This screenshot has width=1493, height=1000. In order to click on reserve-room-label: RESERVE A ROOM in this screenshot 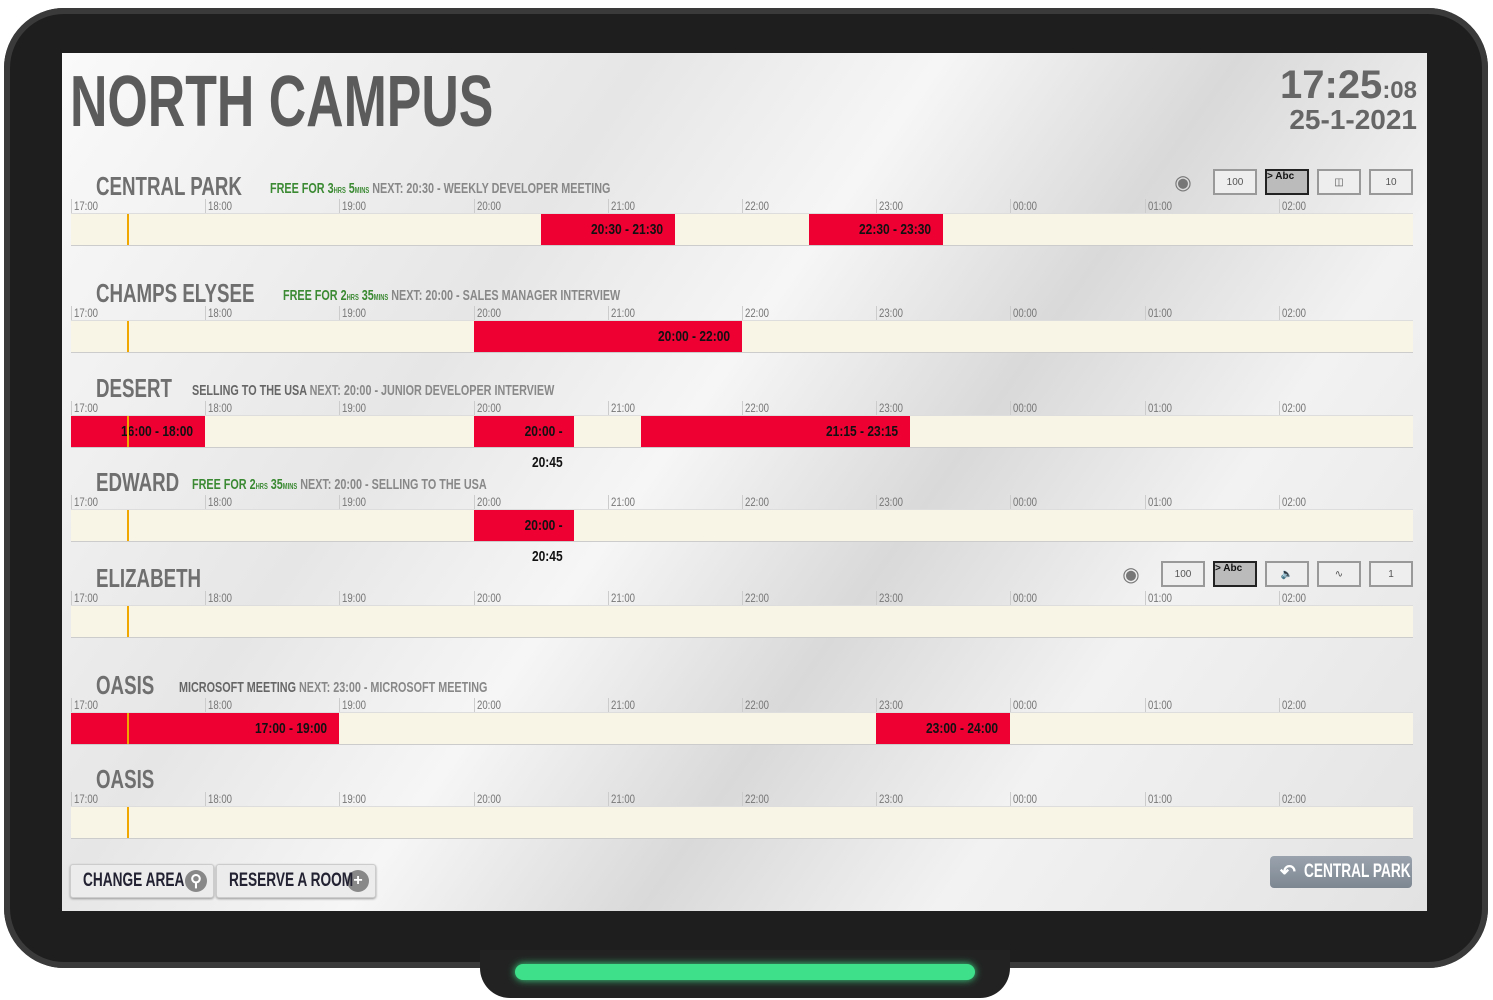, I will do `click(291, 880)`.